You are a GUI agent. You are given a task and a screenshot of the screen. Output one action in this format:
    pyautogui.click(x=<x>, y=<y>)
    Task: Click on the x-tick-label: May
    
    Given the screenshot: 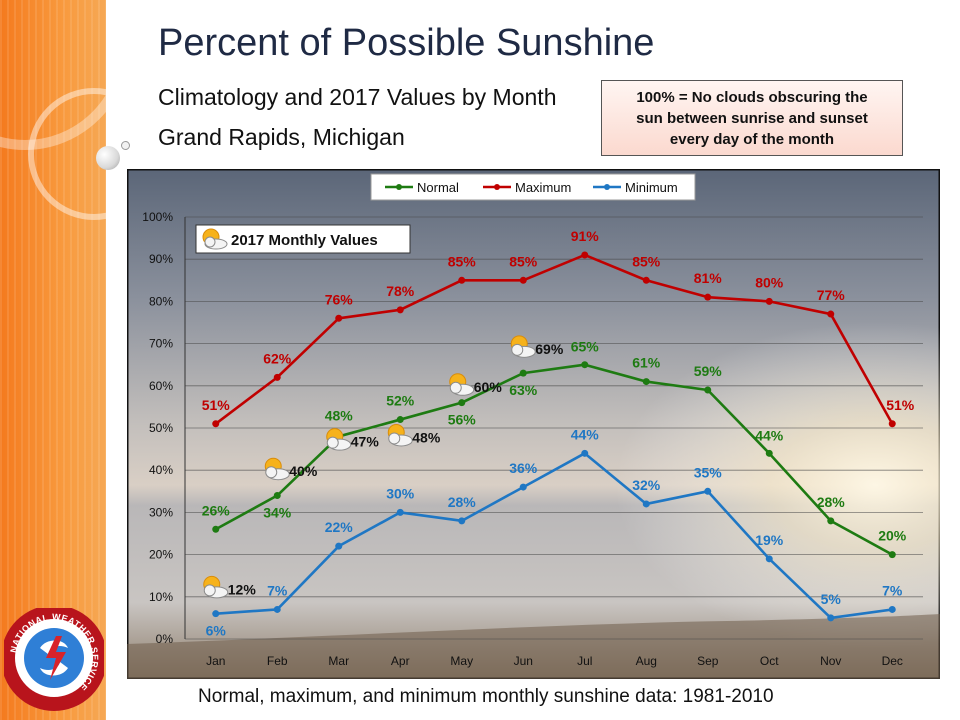 What is the action you would take?
    pyautogui.click(x=461, y=661)
    